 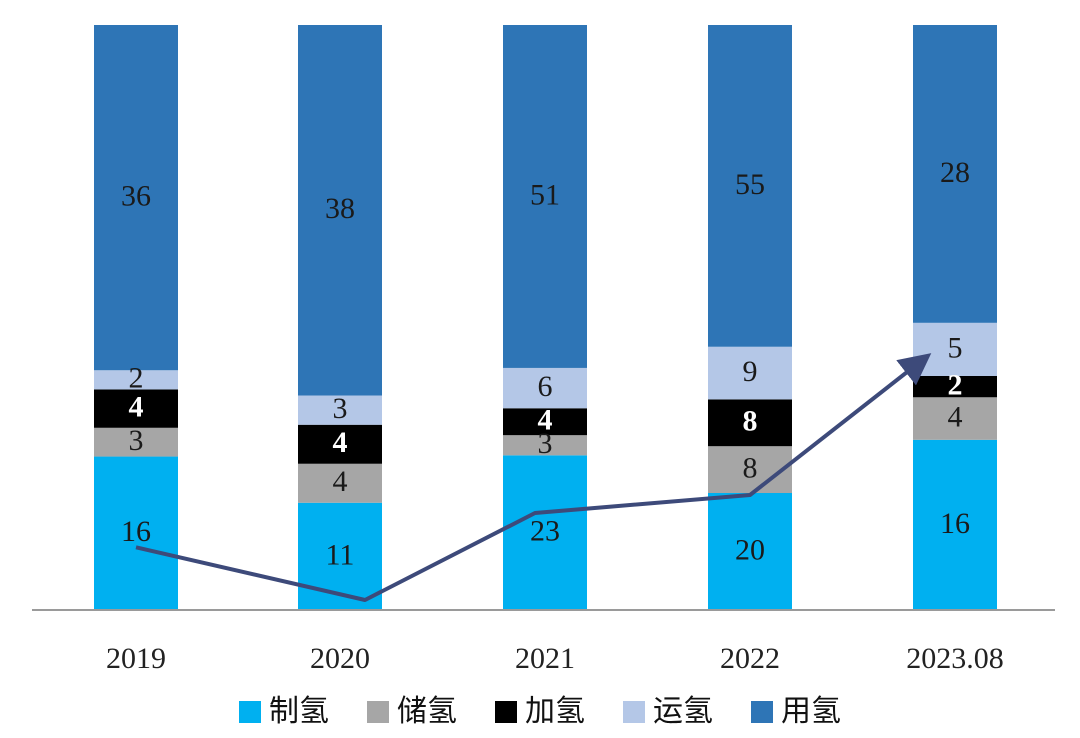 What do you see at coordinates (750, 658) in the screenshot?
I see `category-label: 2022` at bounding box center [750, 658].